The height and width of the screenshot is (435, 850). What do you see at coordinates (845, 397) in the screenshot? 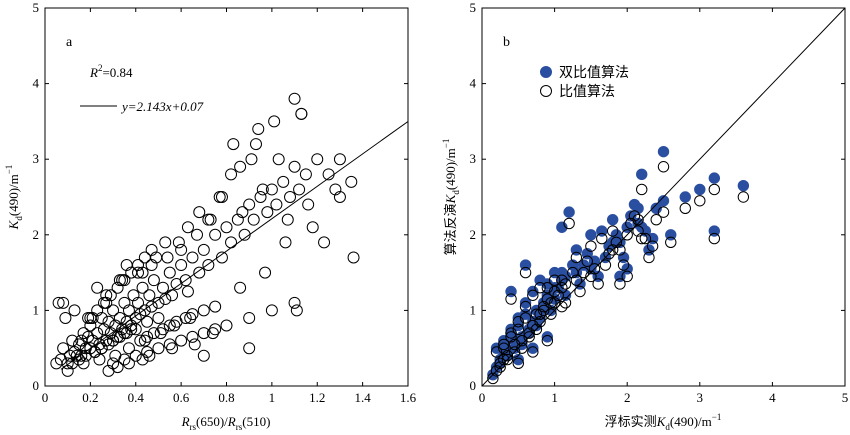
I see `x-tick-label: 5` at bounding box center [845, 397].